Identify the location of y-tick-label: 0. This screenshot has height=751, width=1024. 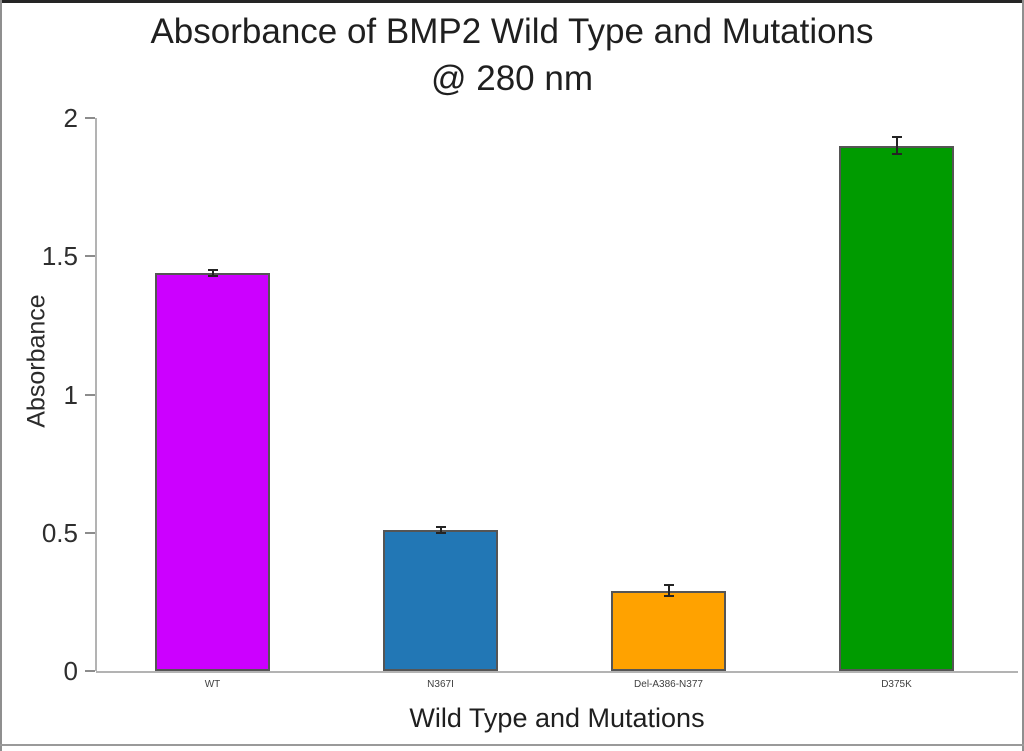
(70, 671).